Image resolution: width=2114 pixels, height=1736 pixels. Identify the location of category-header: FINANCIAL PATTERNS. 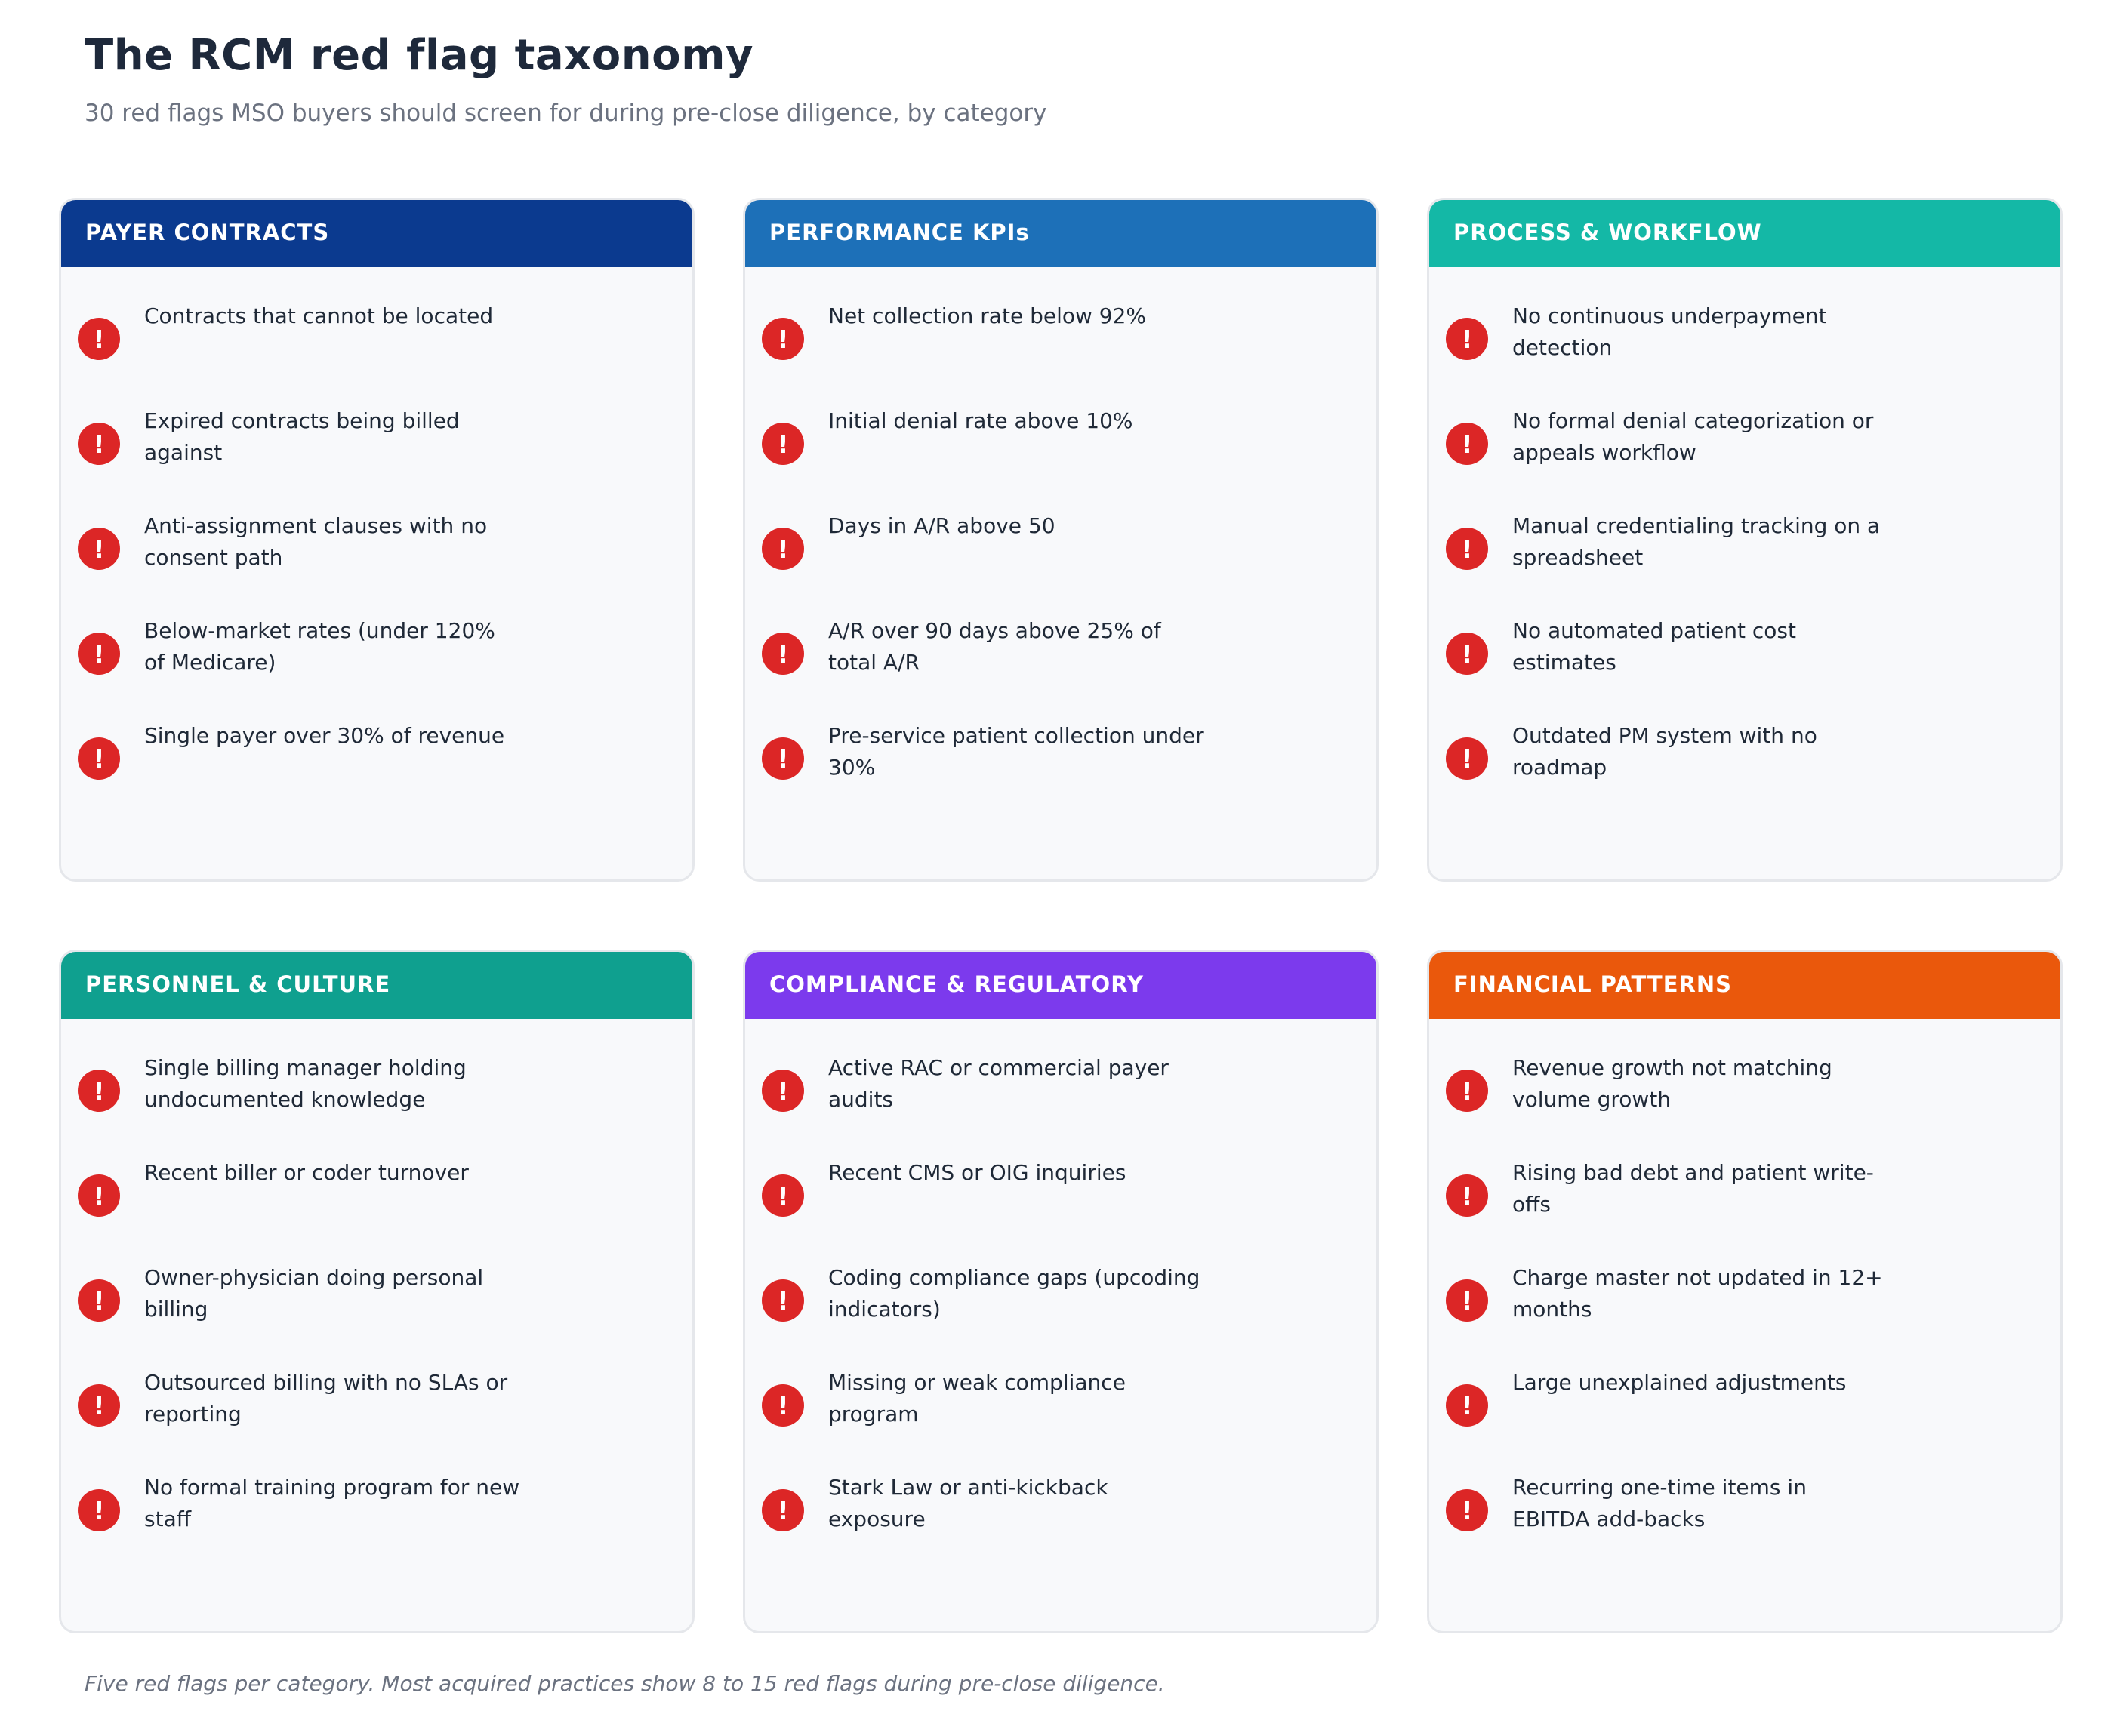
(1745, 986).